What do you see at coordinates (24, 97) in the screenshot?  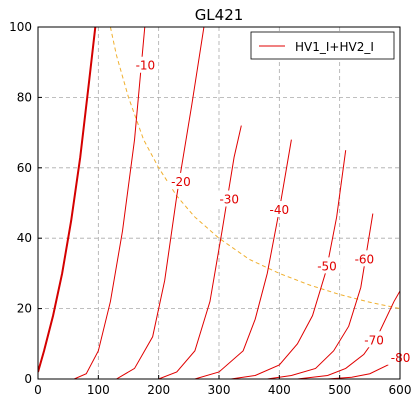 I see `y-tick-label: 80` at bounding box center [24, 97].